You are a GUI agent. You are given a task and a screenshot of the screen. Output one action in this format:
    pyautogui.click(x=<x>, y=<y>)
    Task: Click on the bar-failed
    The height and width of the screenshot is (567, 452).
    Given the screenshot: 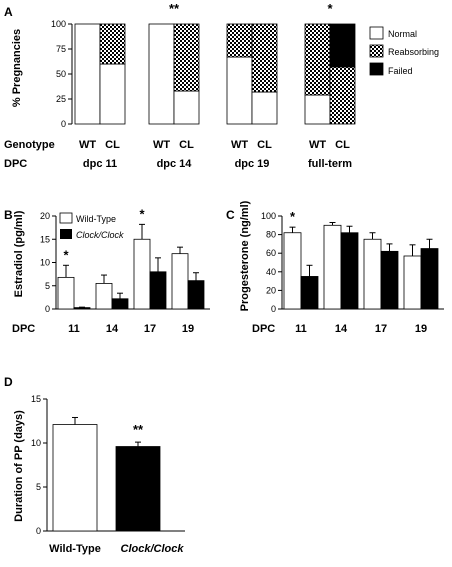 What is the action you would take?
    pyautogui.click(x=342, y=45)
    